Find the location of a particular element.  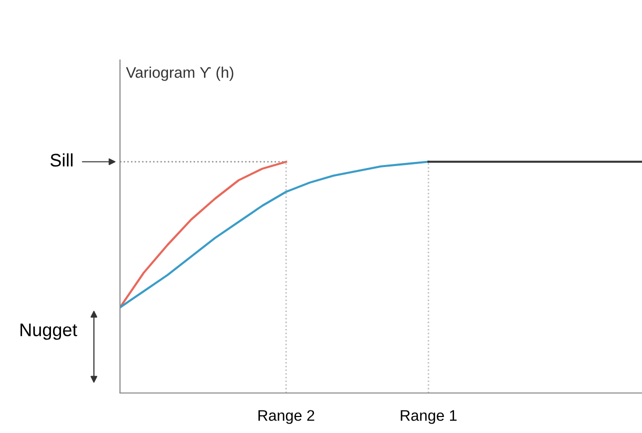

text: Sill is located at coordinates (61, 160).